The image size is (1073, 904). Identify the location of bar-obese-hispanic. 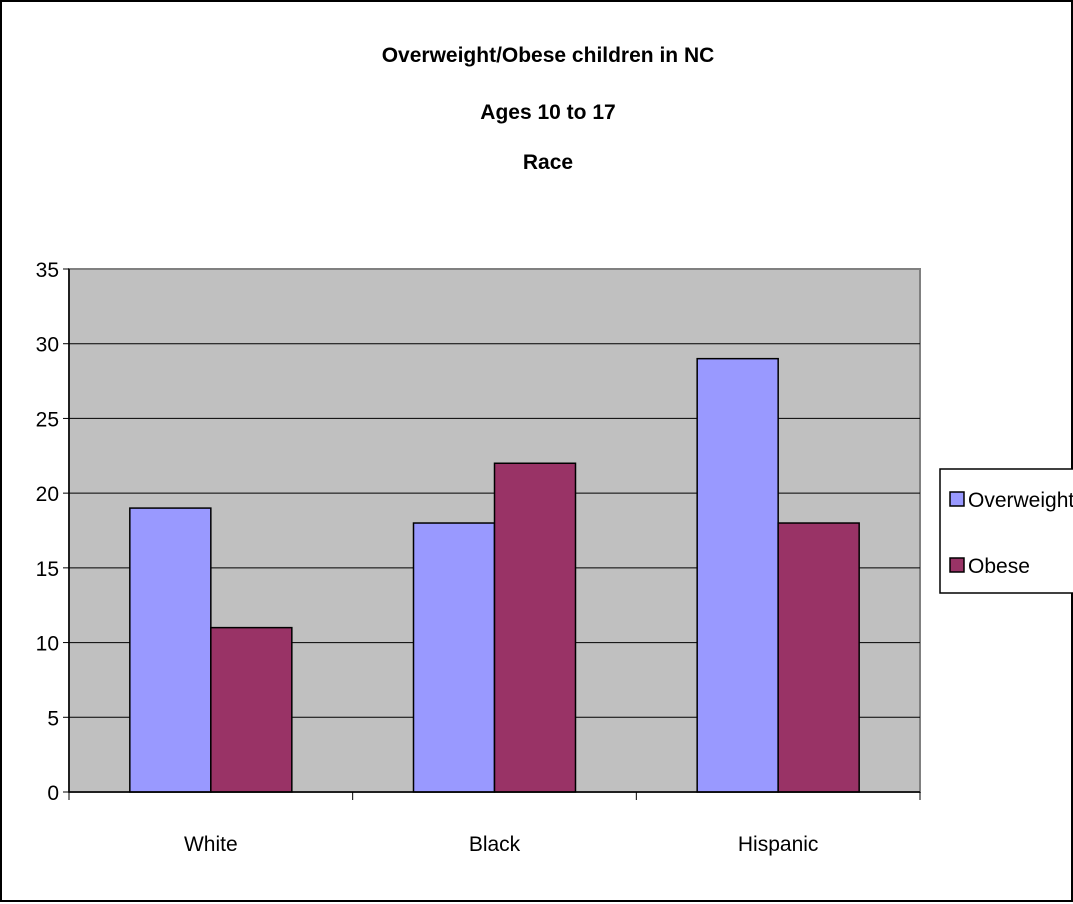
(818, 657).